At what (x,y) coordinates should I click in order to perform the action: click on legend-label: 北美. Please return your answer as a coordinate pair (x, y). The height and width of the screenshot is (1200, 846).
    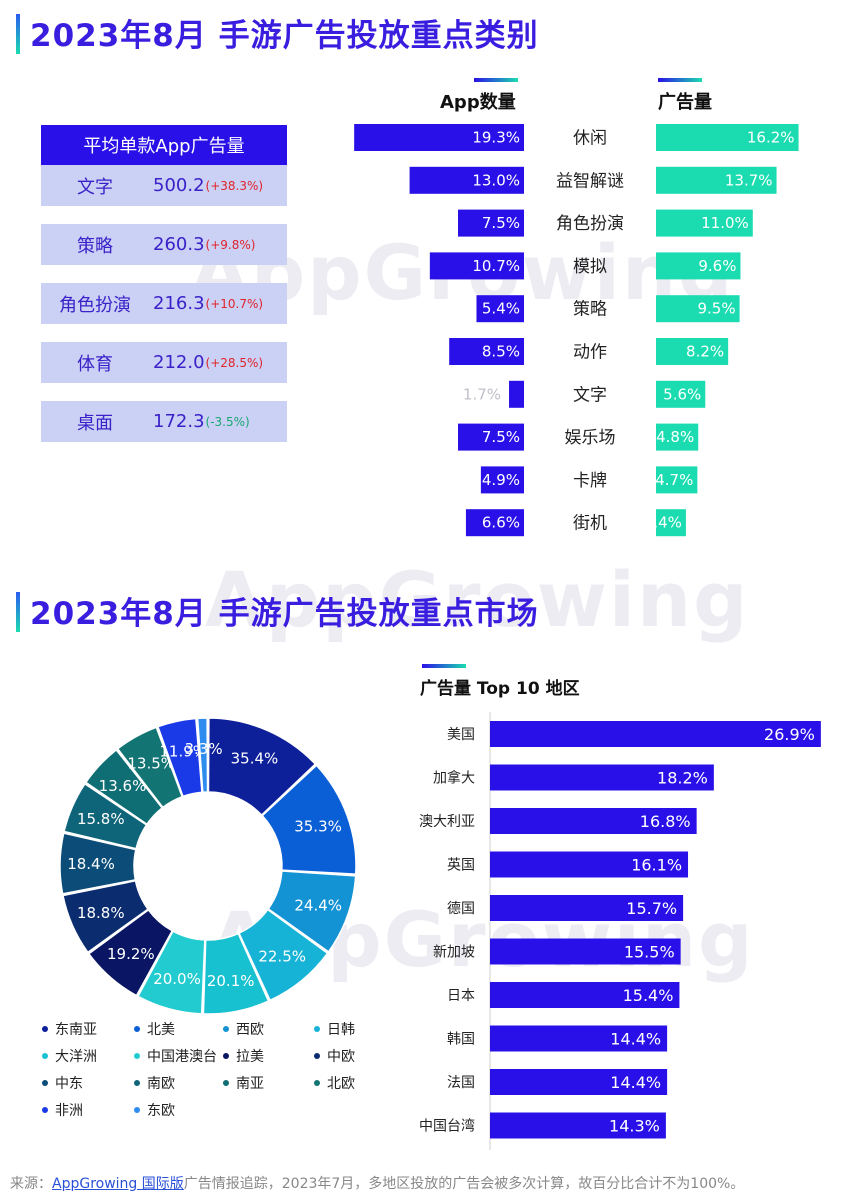
    Looking at the image, I should click on (161, 1030).